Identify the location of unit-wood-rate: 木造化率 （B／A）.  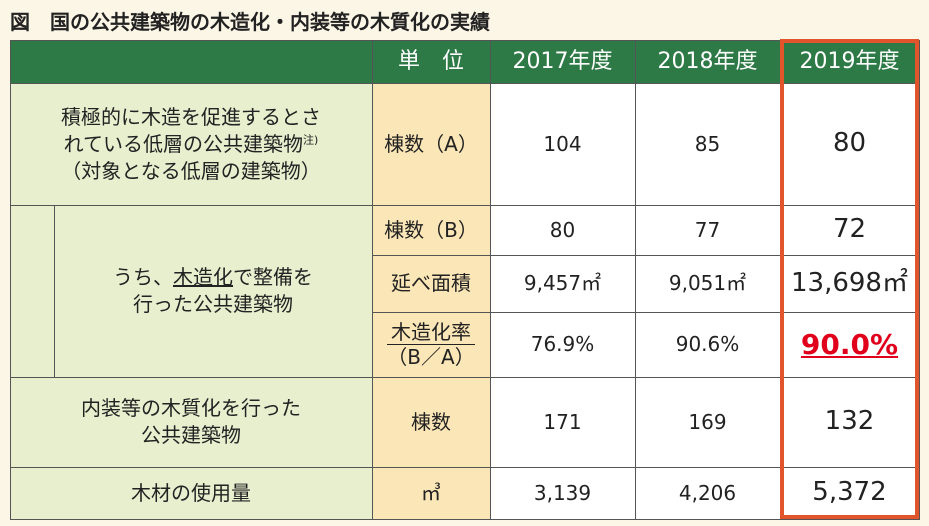
(431, 344).